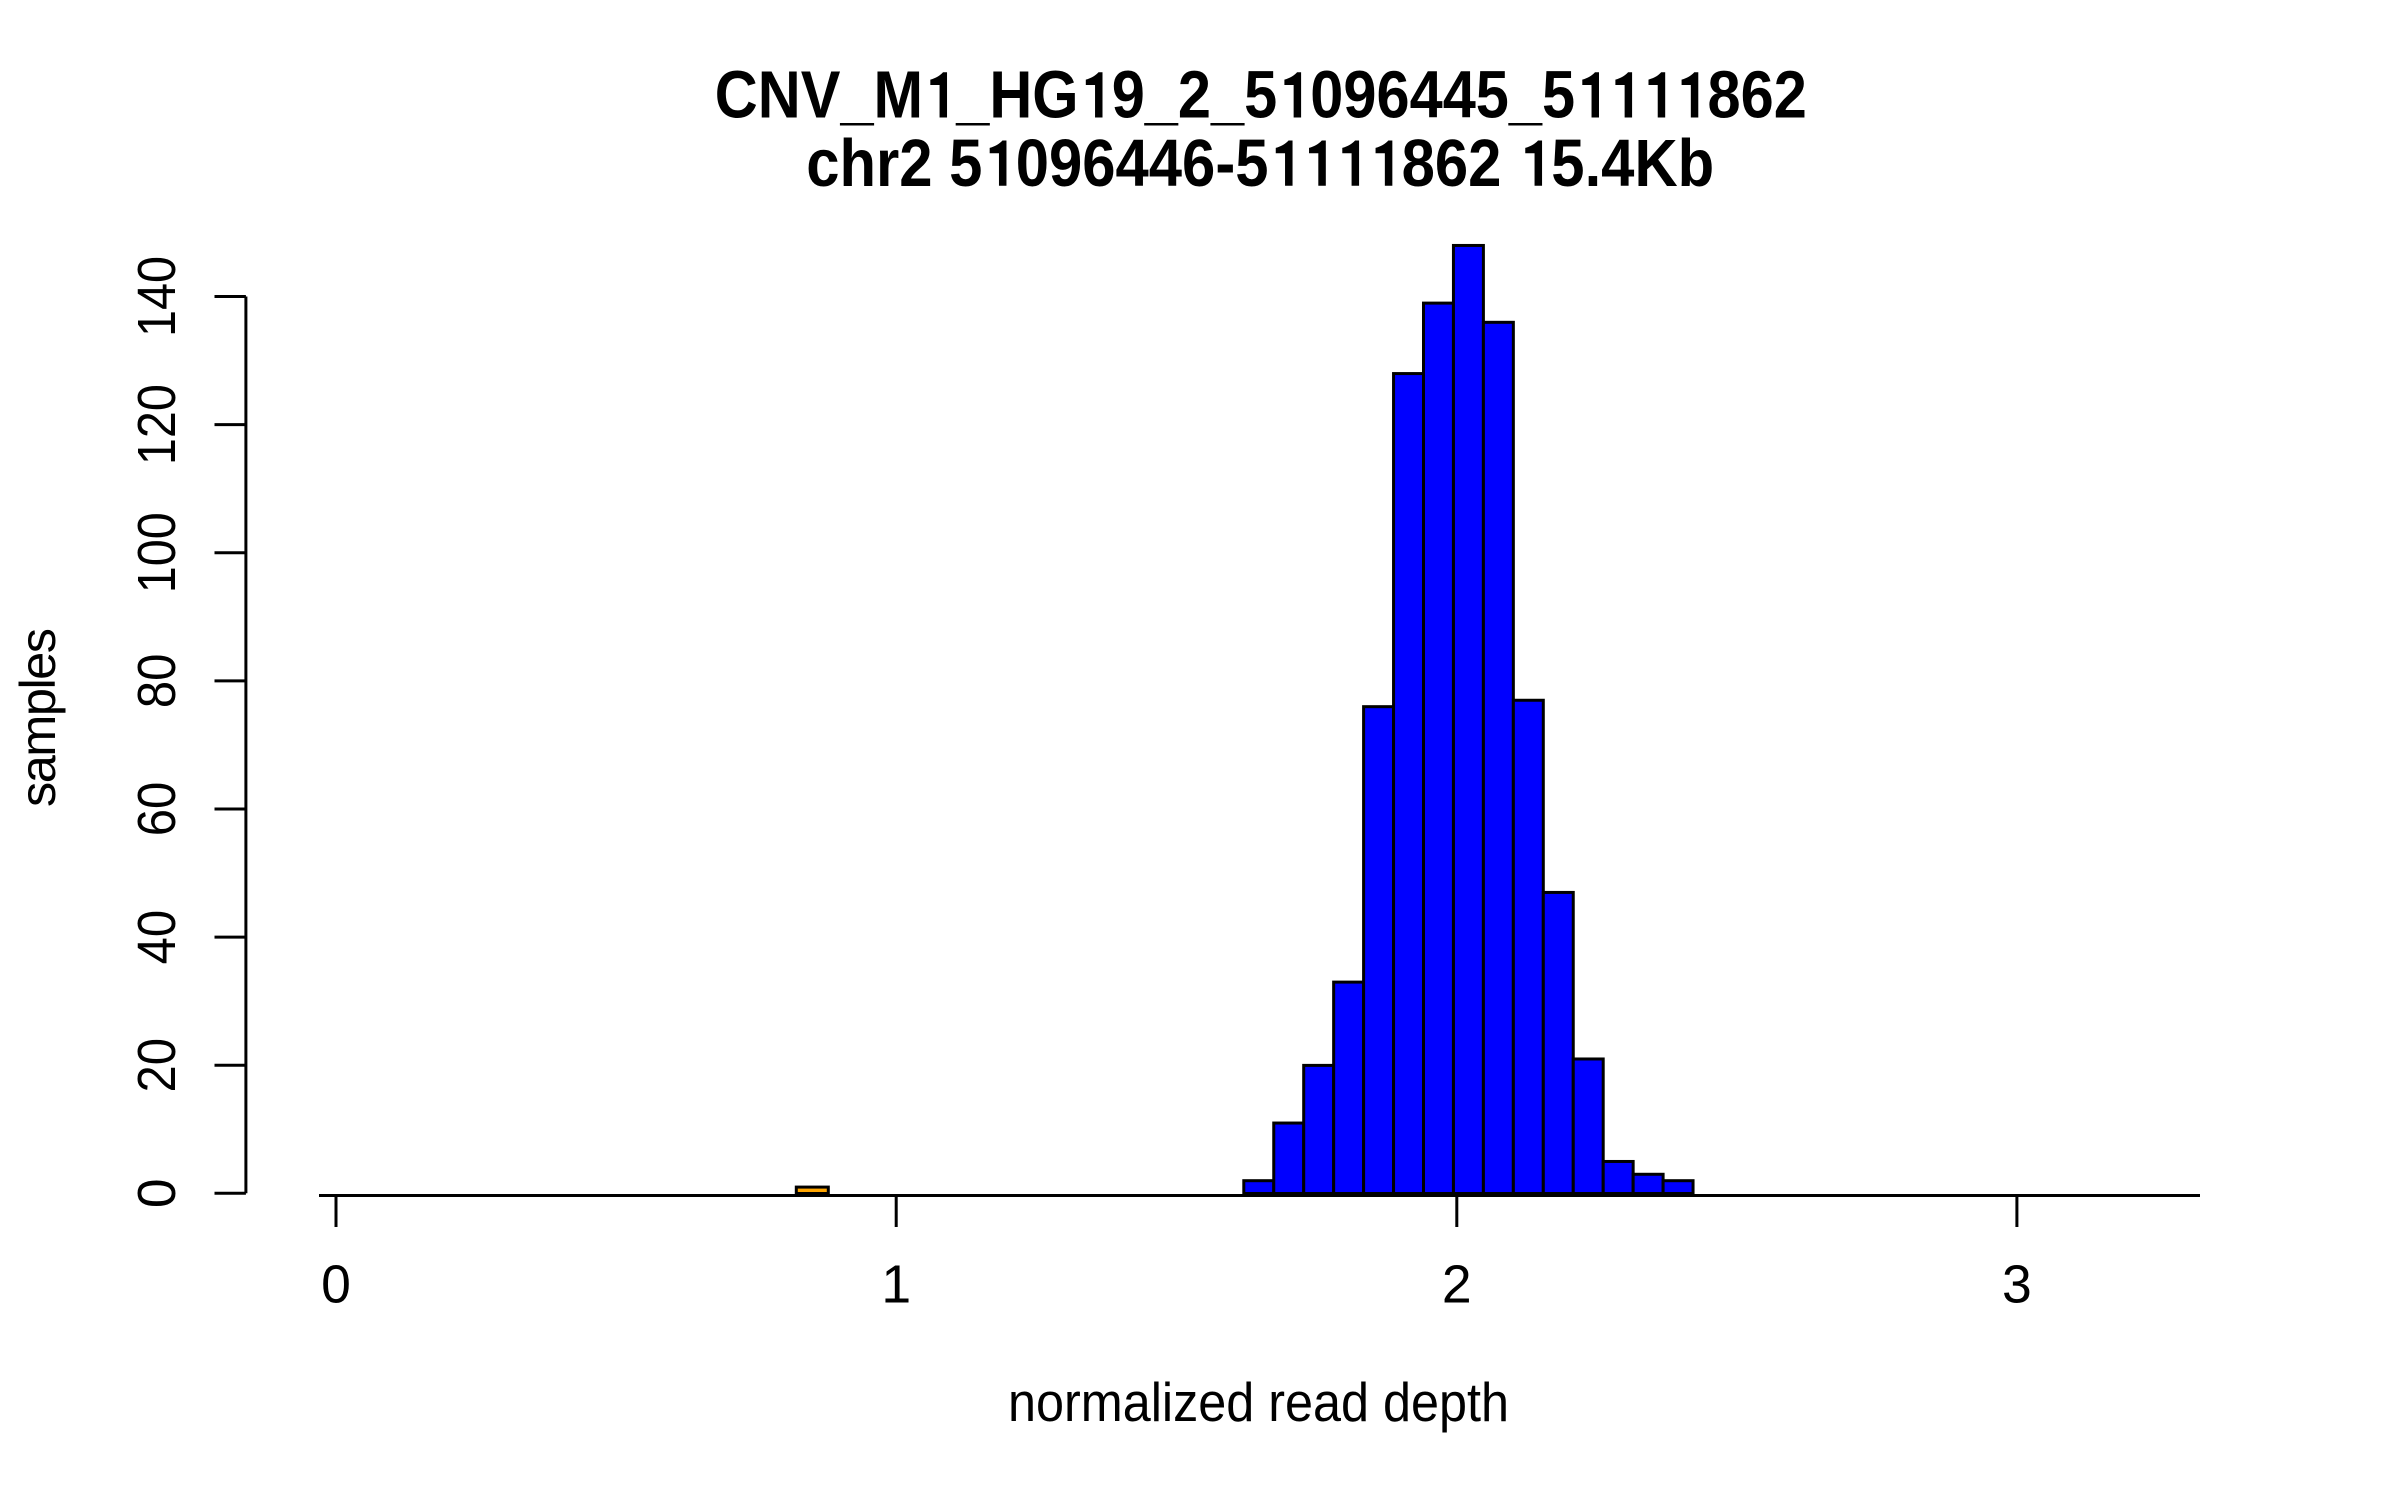 This screenshot has height=1500, width=2400. What do you see at coordinates (887, 164) in the screenshot?
I see `svg-text: r` at bounding box center [887, 164].